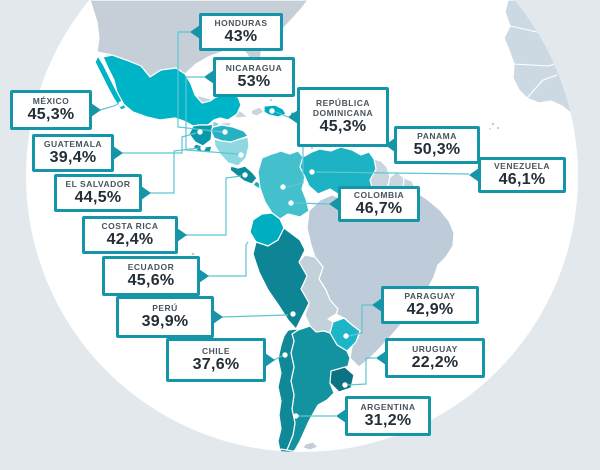  Describe the element at coordinates (342, 379) in the screenshot. I see `country-uruguay` at that location.